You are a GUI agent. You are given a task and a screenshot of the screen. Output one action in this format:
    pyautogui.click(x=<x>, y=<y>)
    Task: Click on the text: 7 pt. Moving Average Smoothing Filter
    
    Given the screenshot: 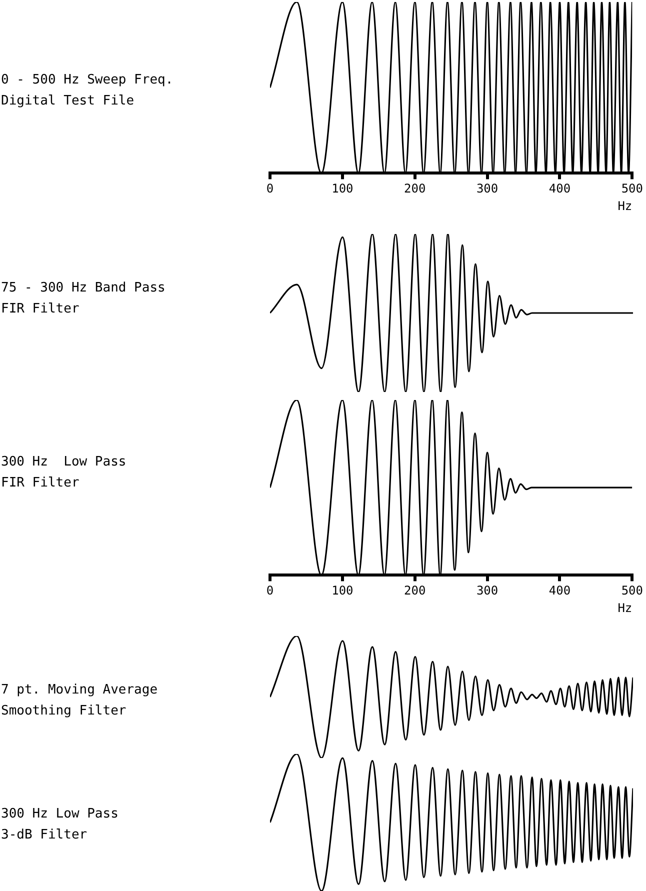 What is the action you would take?
    pyautogui.click(x=79, y=700)
    